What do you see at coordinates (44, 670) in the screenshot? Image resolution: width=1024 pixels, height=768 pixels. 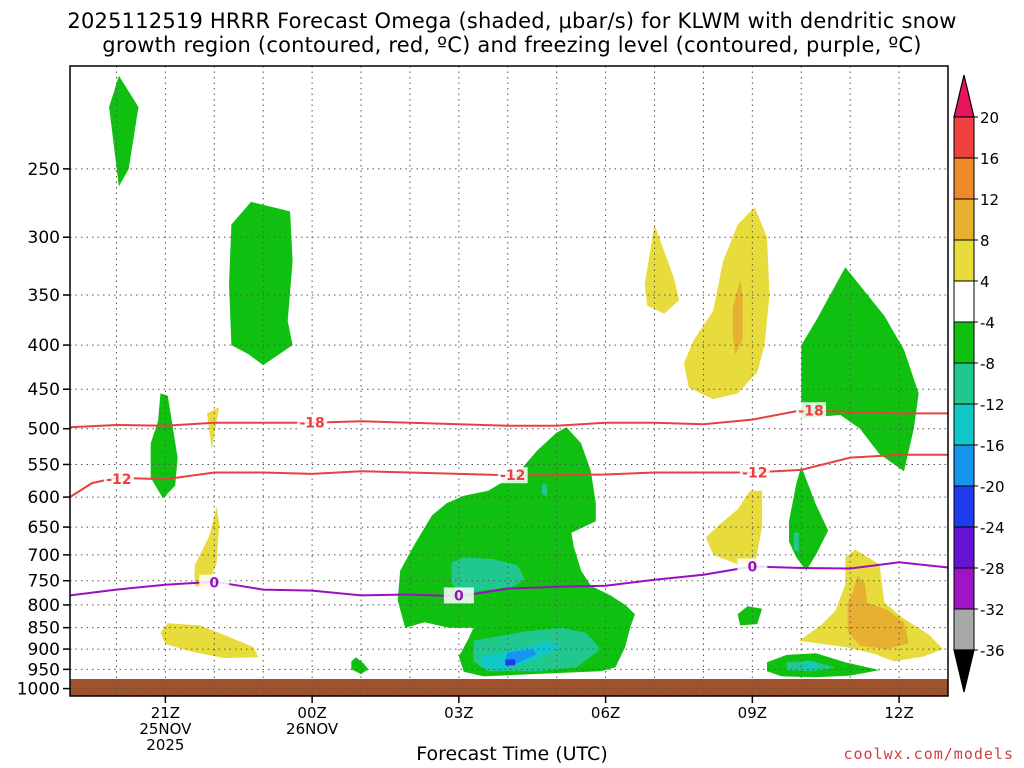 I see `y-tick-label-950: 950` at bounding box center [44, 670].